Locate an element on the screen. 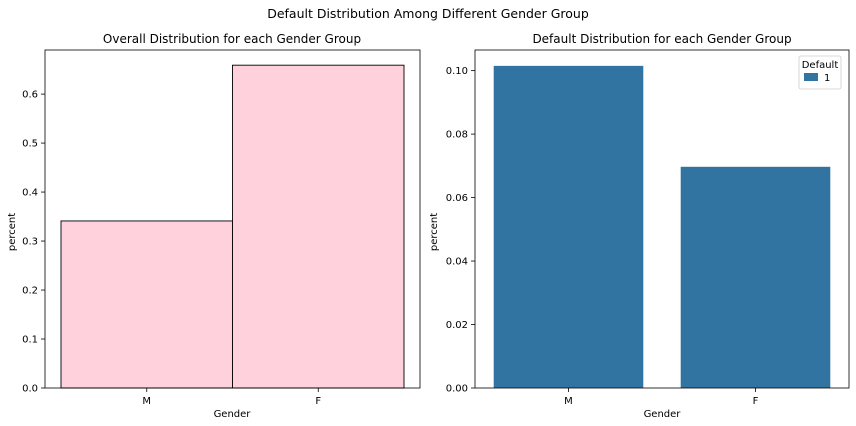  y-tick-label: 0.02 is located at coordinates (457, 325).